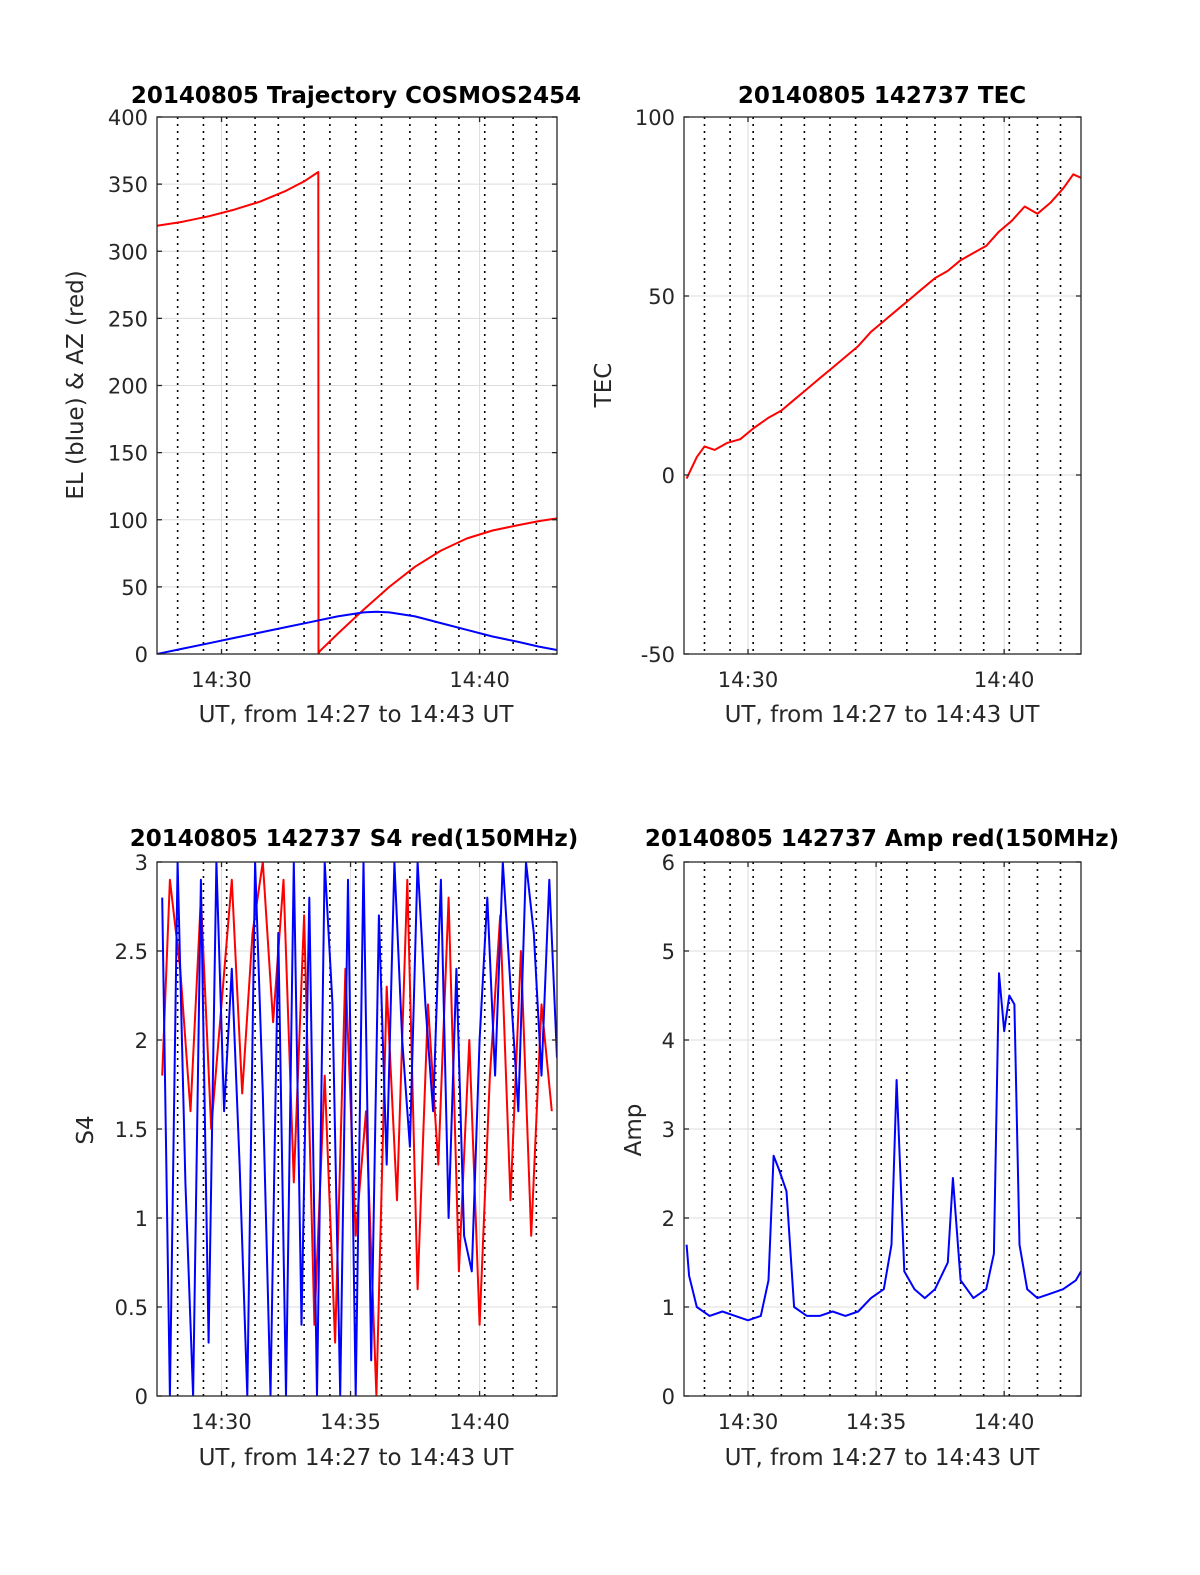 The width and height of the screenshot is (1200, 1575). I want to click on chart-tec-series-group, so click(883, 326).